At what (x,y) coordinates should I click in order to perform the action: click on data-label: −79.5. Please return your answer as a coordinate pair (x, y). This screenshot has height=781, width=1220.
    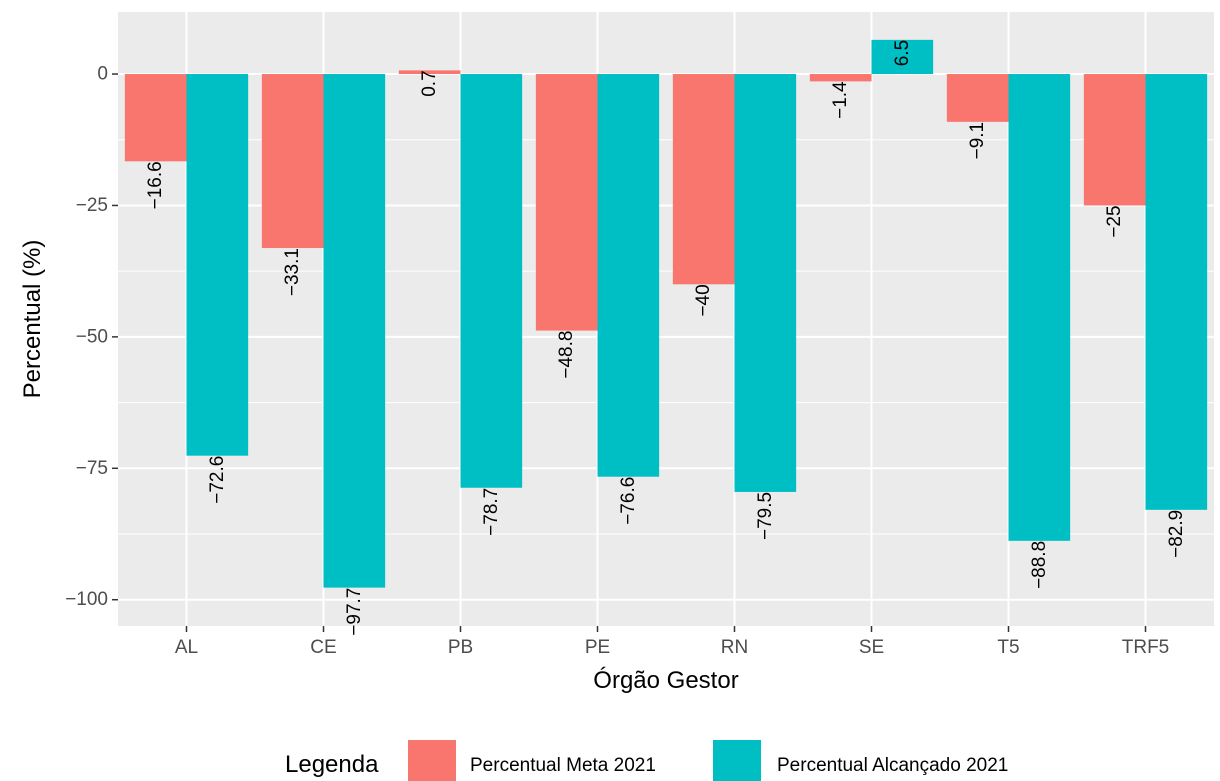
    Looking at the image, I should click on (765, 516).